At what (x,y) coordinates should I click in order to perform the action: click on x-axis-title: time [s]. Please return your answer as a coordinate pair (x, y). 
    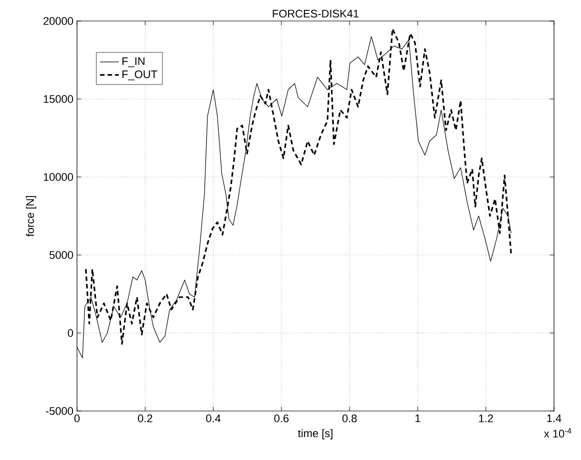
    Looking at the image, I should click on (315, 434).